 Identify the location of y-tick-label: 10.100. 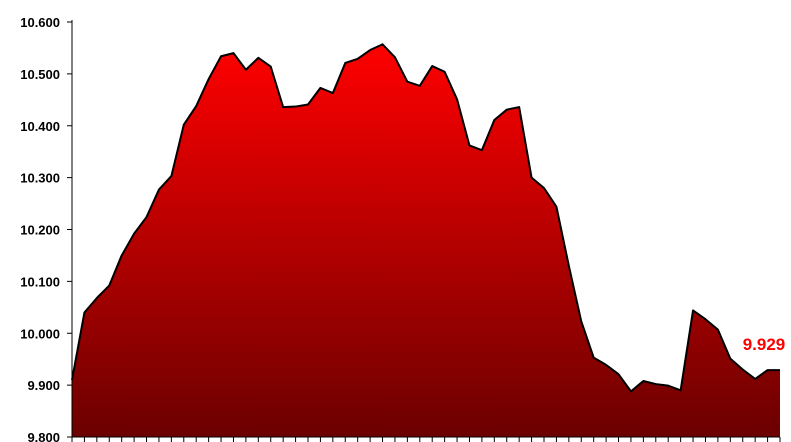
(40, 281).